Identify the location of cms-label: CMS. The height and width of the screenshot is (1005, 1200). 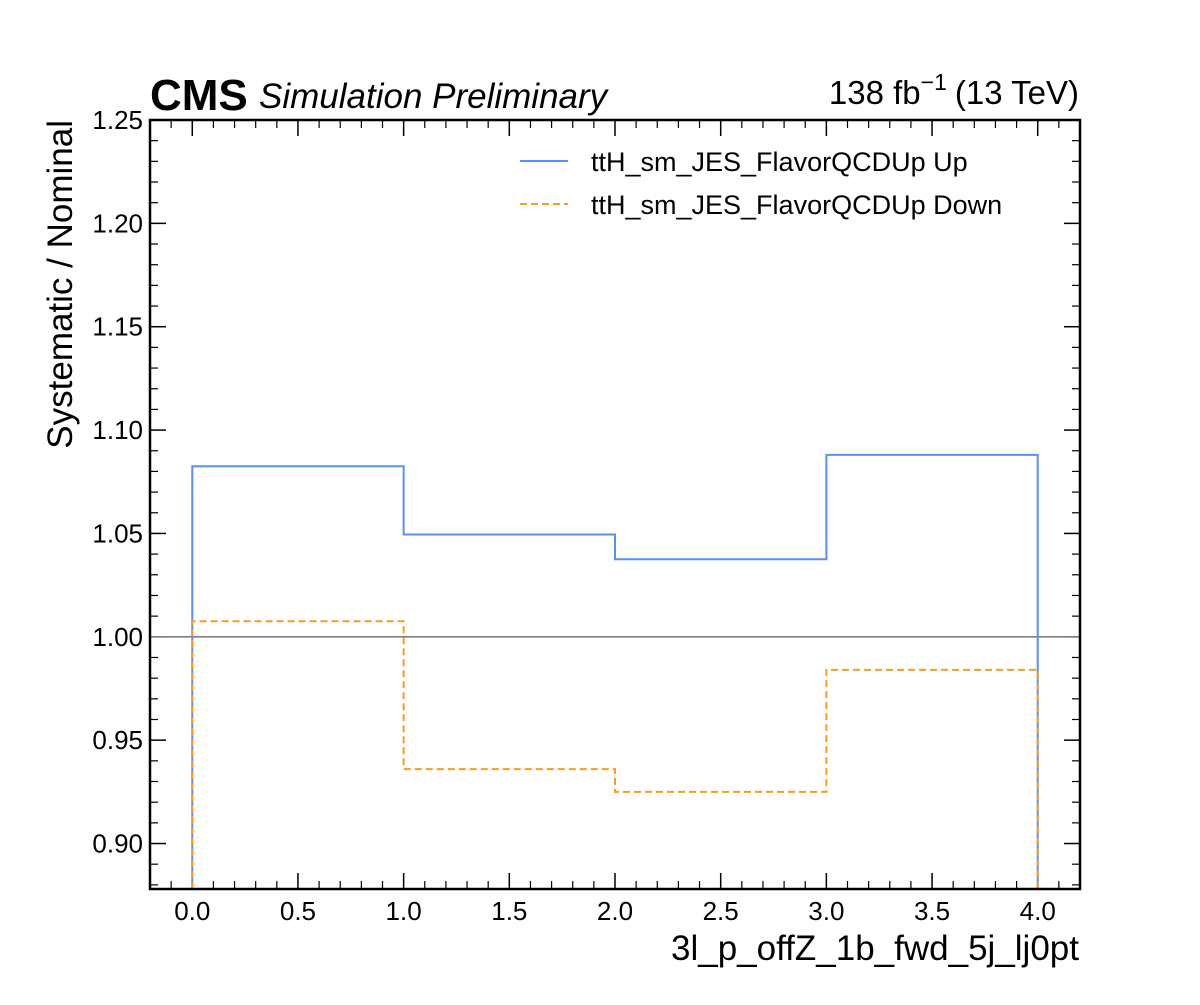
(199, 95).